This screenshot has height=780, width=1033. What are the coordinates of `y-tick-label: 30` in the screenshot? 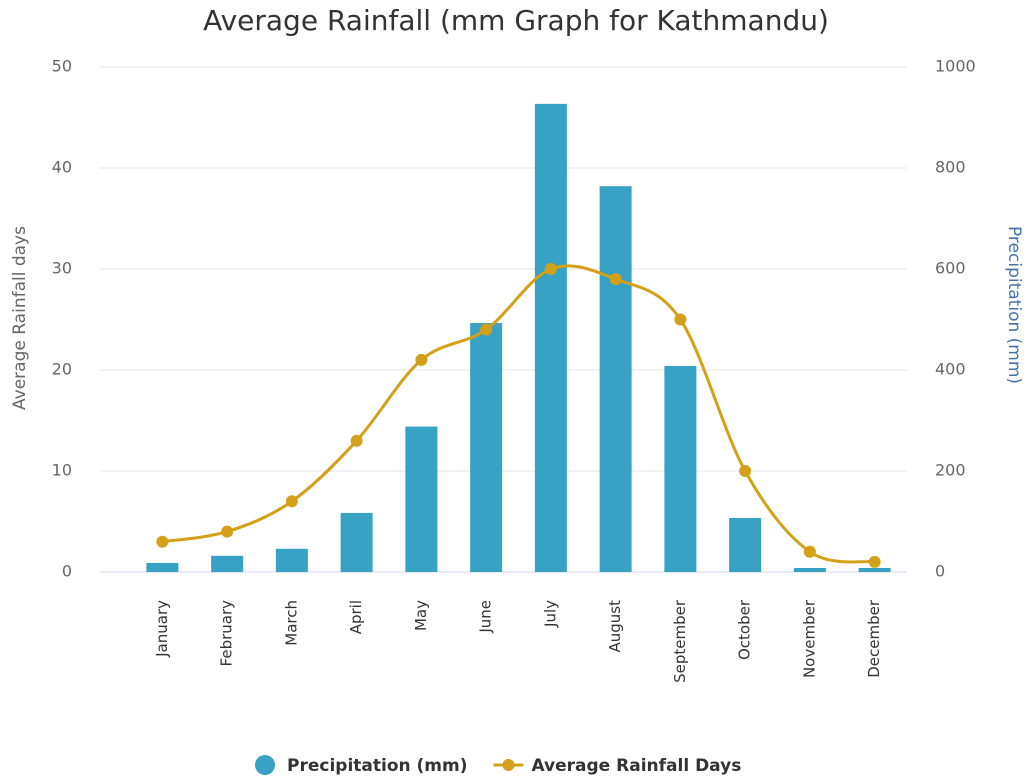 It's located at (62, 268).